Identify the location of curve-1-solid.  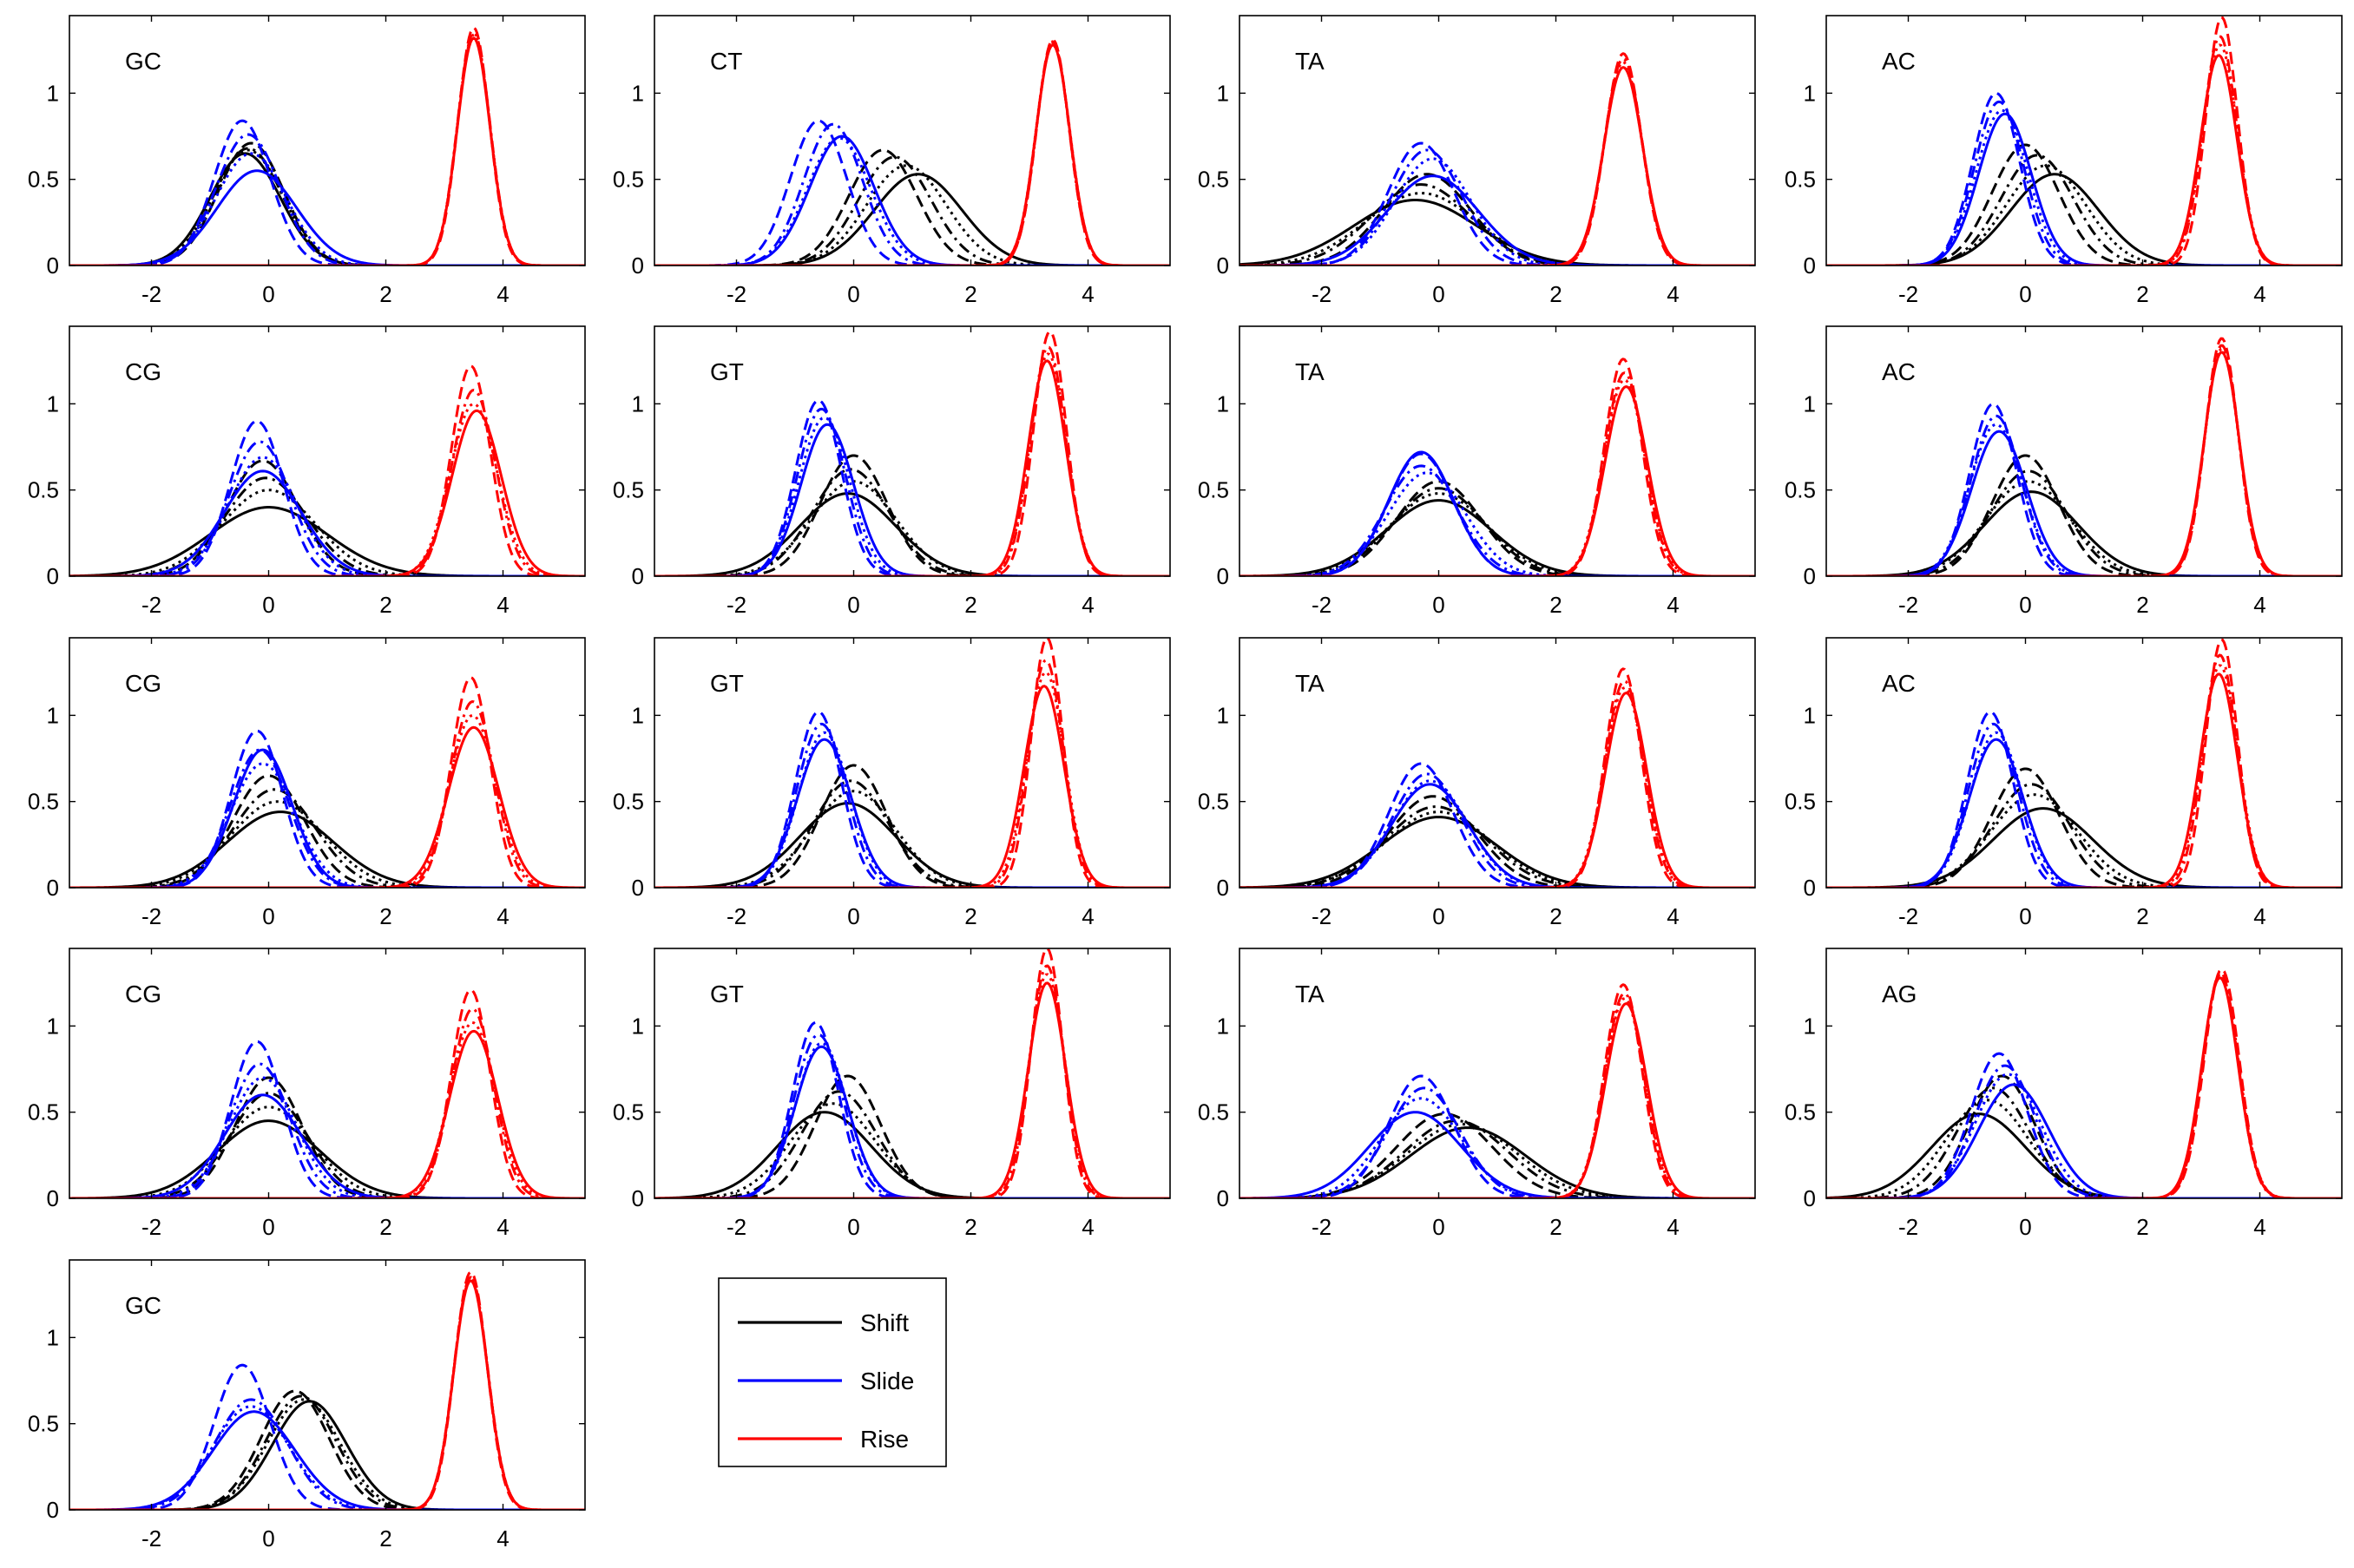
(327, 217).